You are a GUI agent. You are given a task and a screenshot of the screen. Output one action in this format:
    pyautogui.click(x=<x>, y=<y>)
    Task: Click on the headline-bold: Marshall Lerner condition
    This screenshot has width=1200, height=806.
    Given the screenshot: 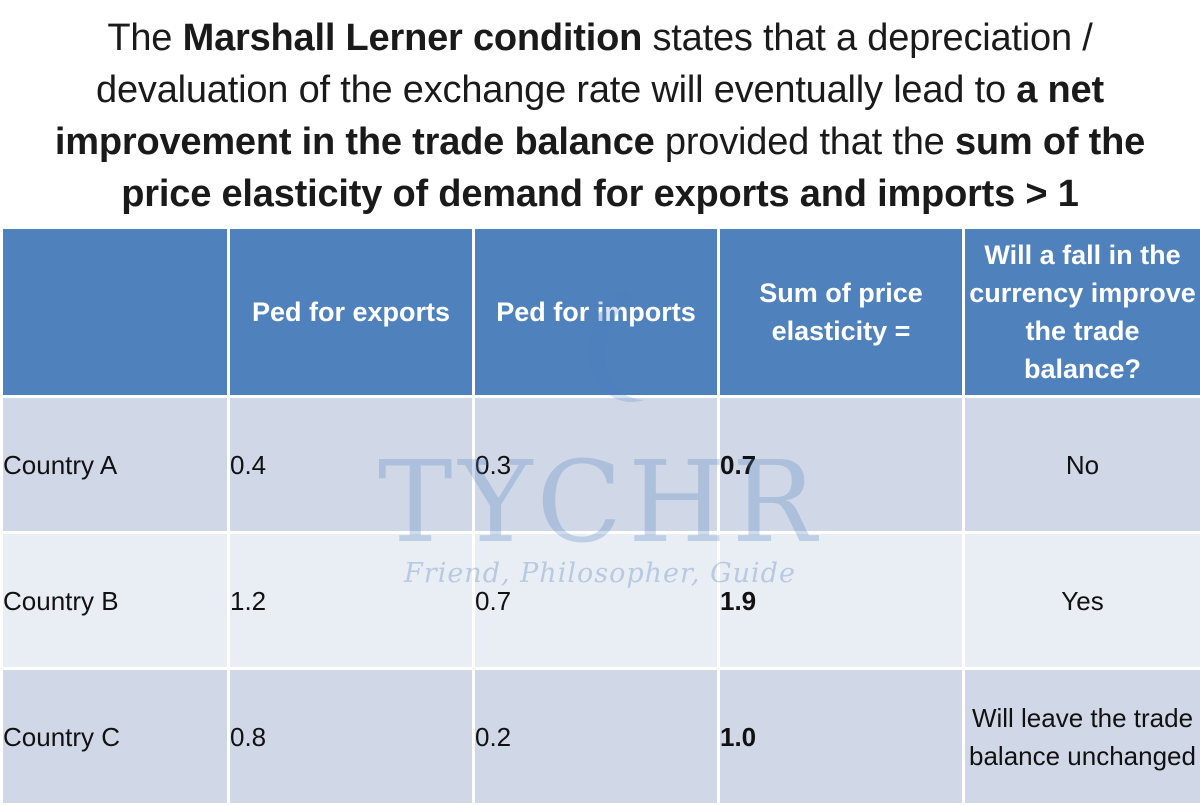 What is the action you would take?
    pyautogui.click(x=413, y=38)
    